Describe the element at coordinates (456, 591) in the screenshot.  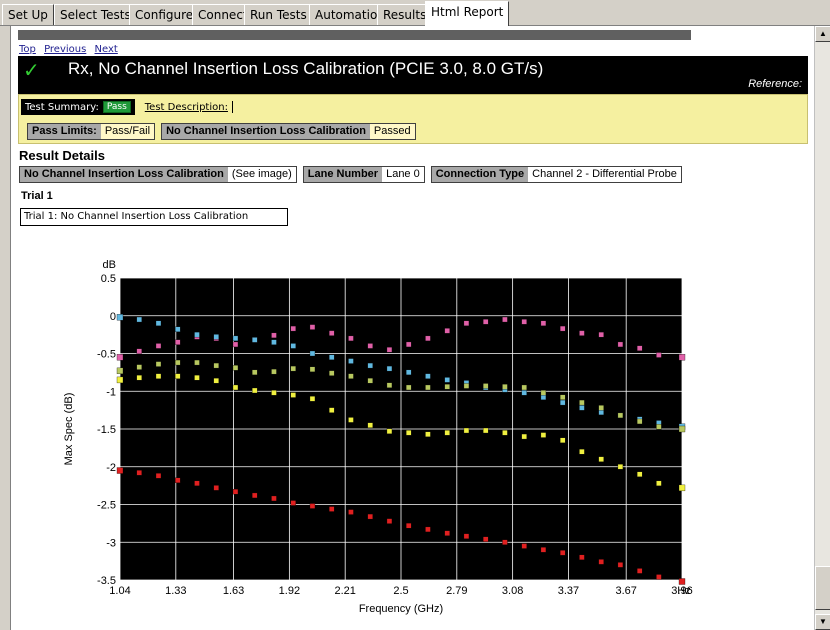
I see `x-tick-label: 2.79` at that location.